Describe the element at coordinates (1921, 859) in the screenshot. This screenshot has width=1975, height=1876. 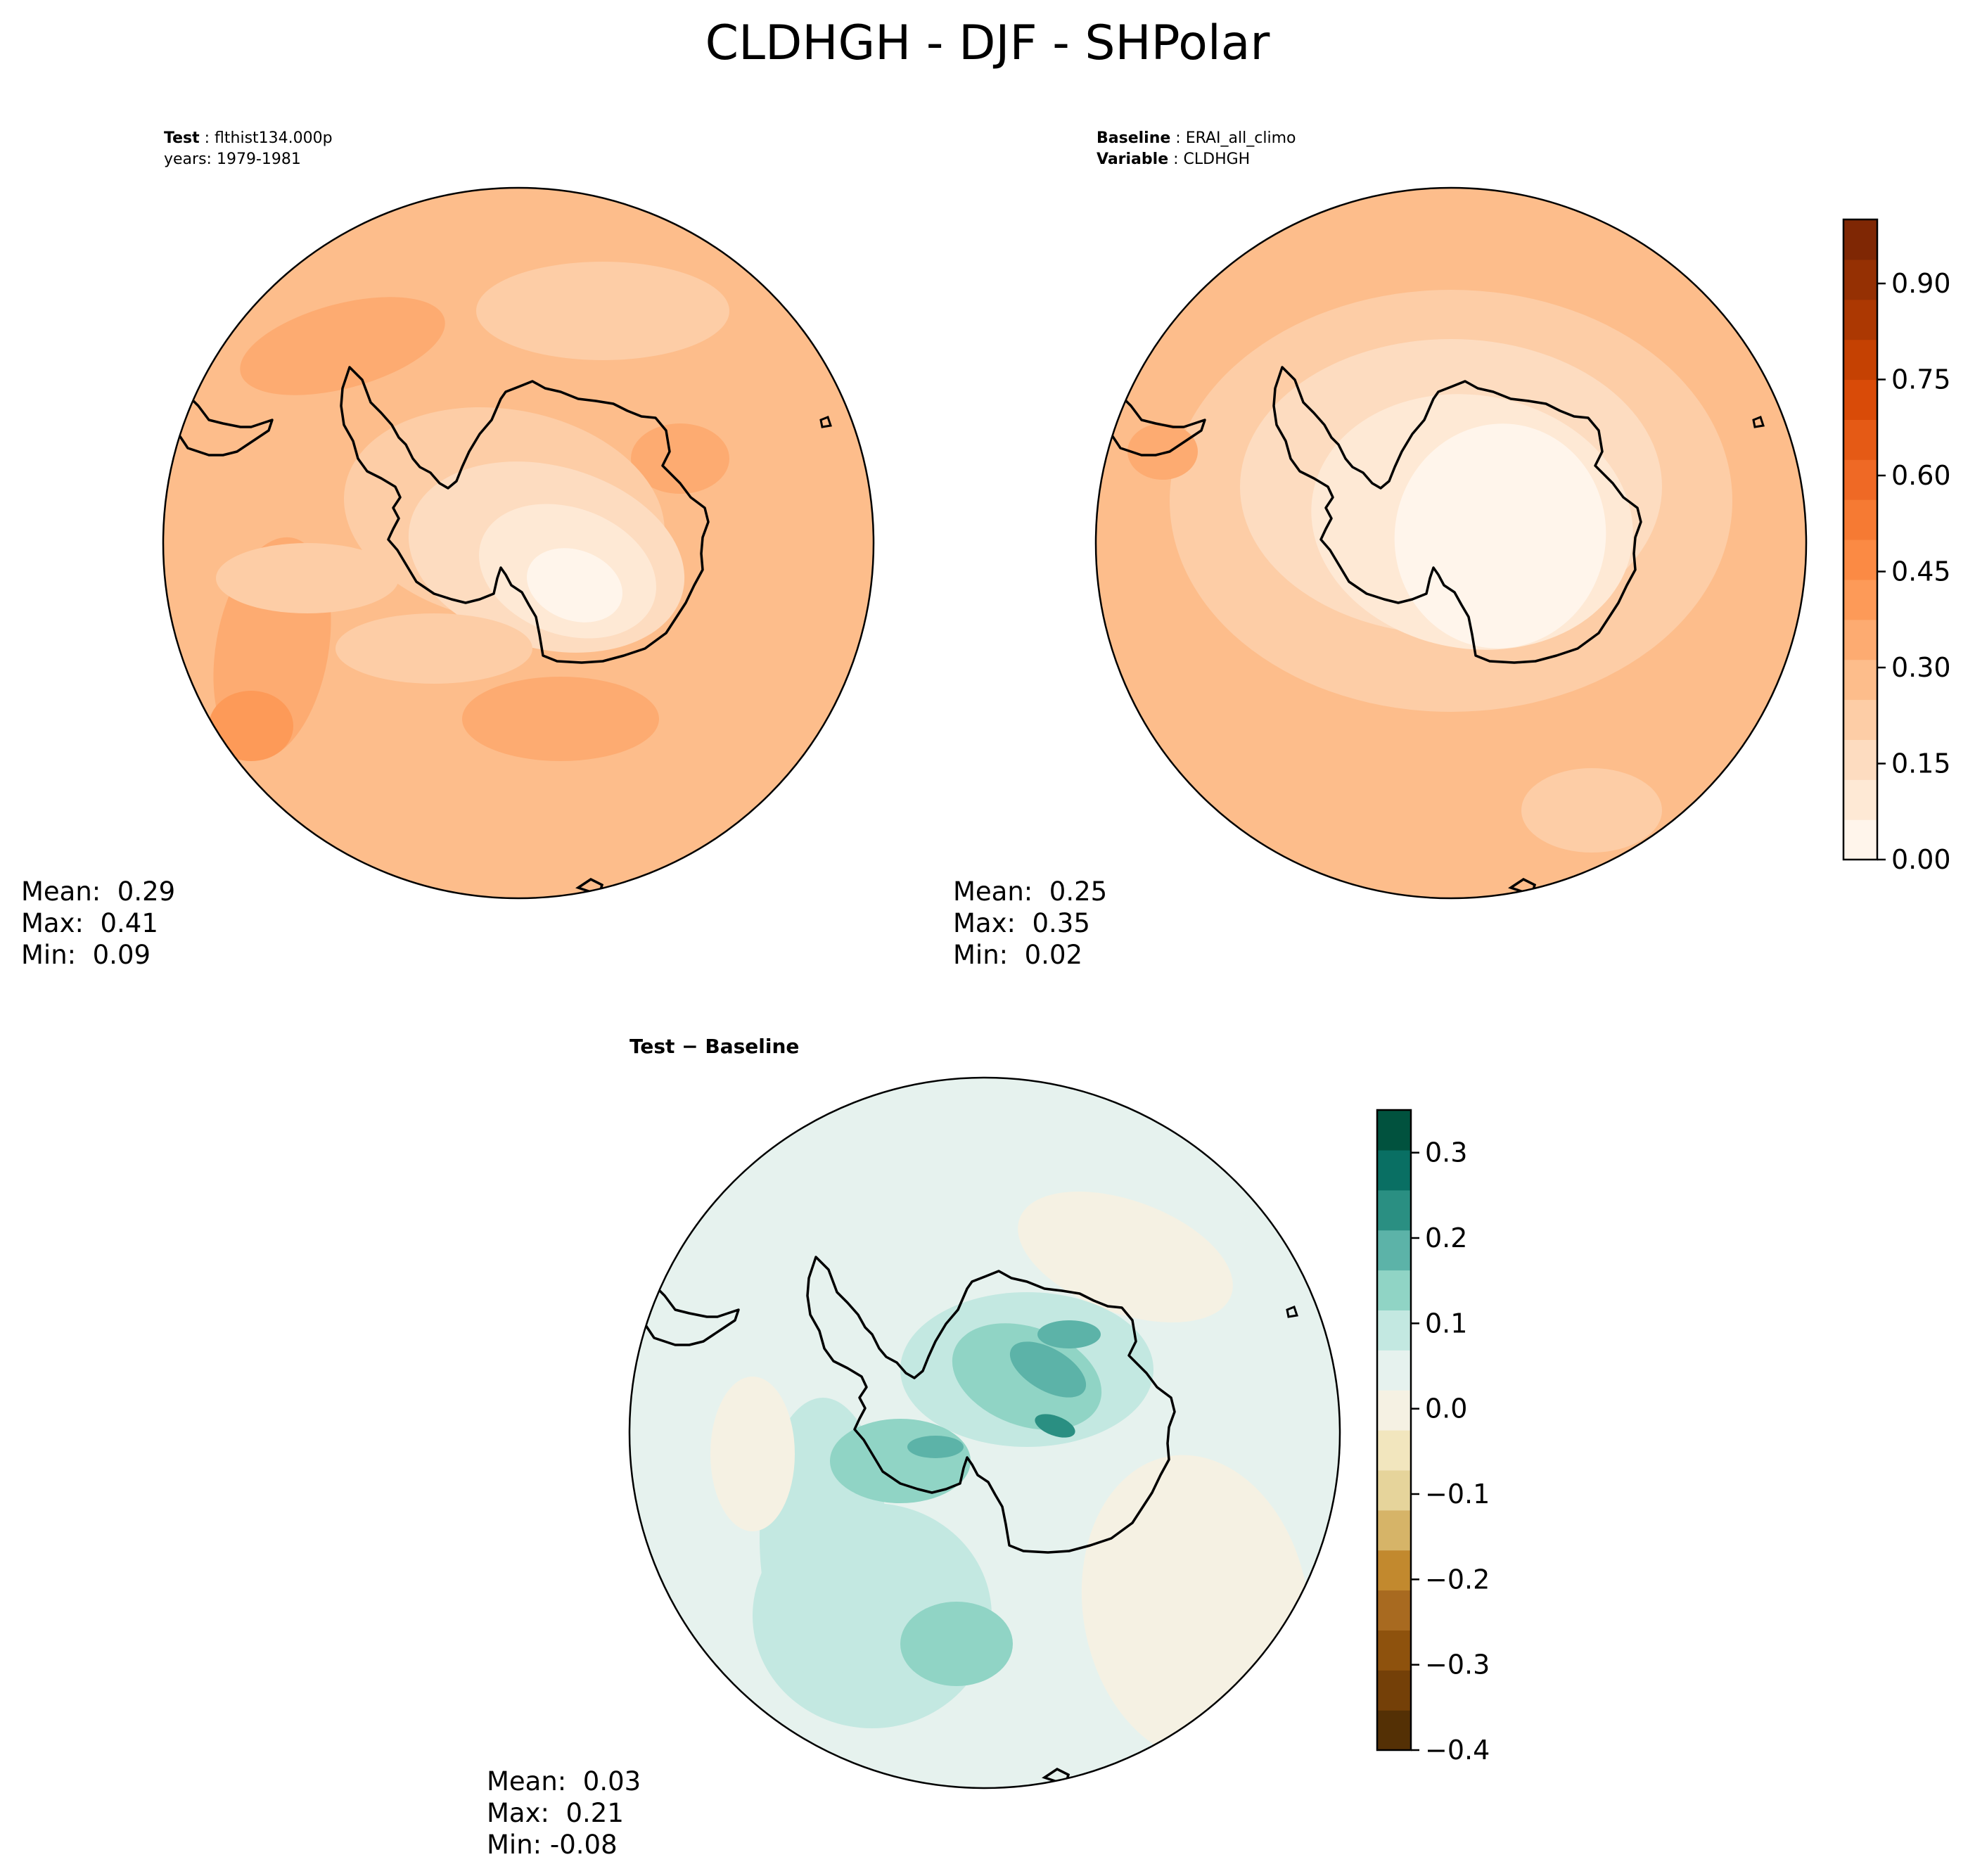
I see `colorbar-tick-label: 0.00` at that location.